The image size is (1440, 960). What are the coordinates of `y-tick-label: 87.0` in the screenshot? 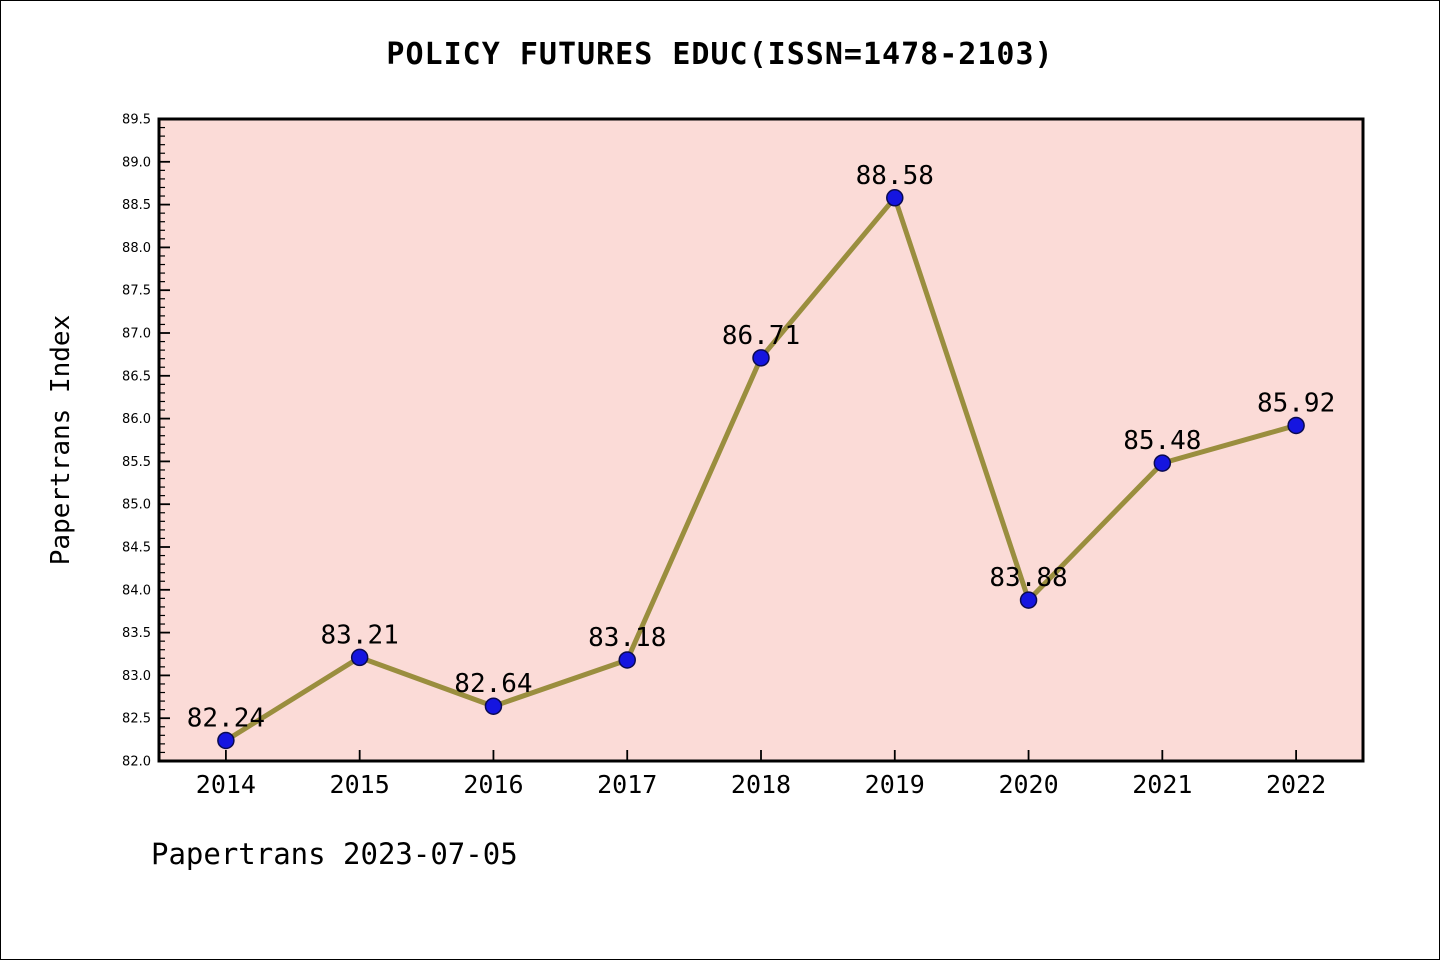 It's located at (136, 334).